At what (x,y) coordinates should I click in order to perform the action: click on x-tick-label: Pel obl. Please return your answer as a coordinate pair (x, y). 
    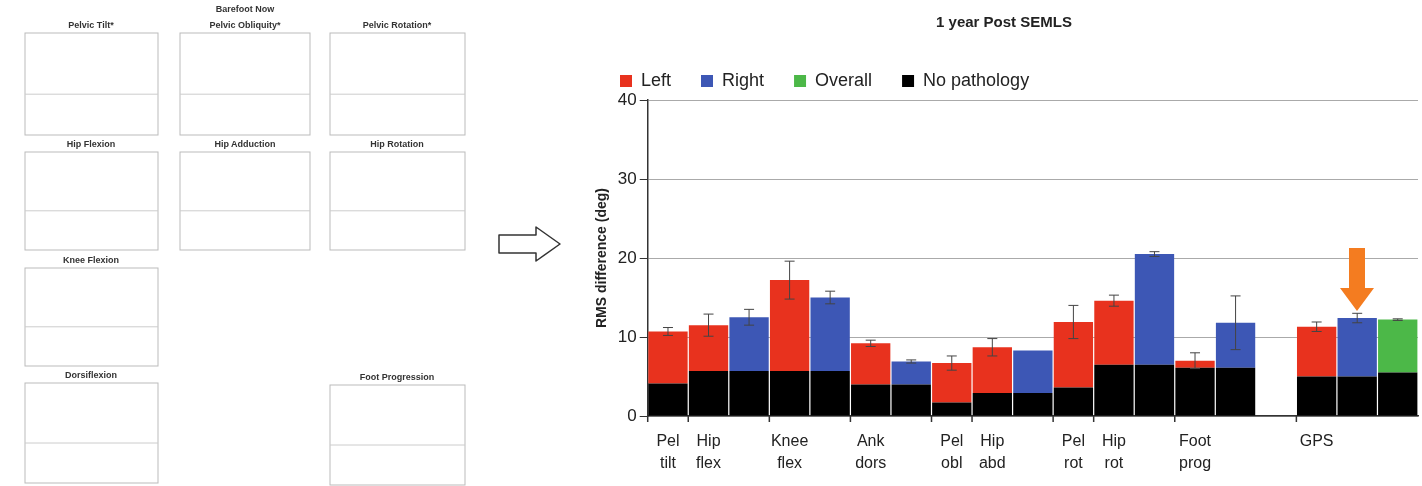
    Looking at the image, I should click on (952, 452).